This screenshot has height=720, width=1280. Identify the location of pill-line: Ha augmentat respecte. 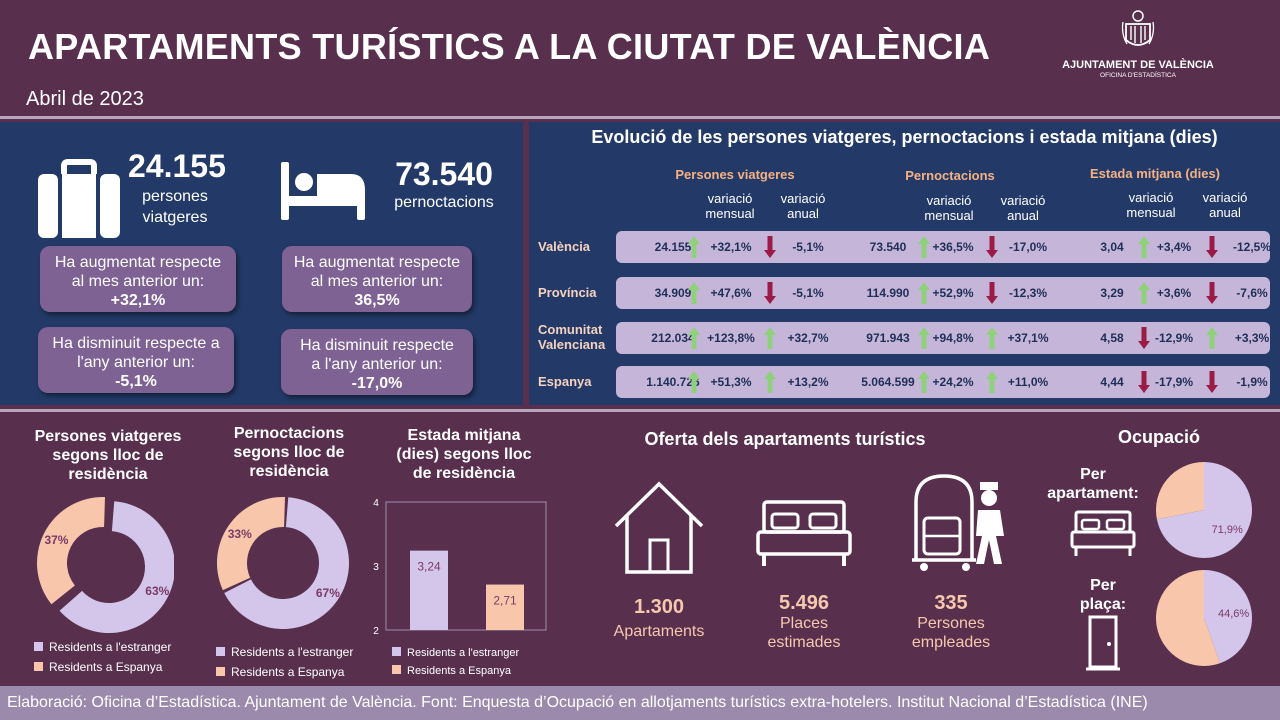
(377, 262).